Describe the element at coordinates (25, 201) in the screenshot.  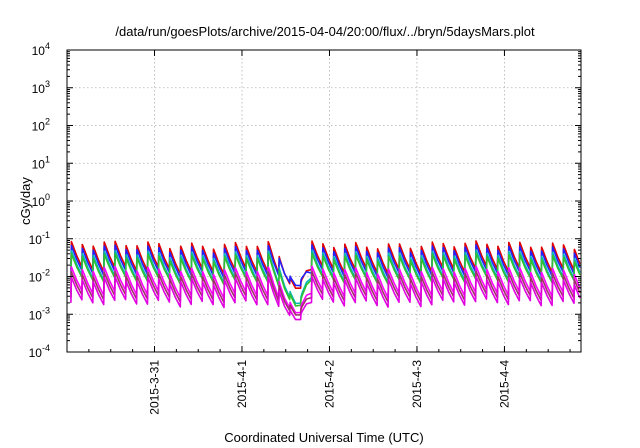
I see `y-axis-label: cGy/day` at that location.